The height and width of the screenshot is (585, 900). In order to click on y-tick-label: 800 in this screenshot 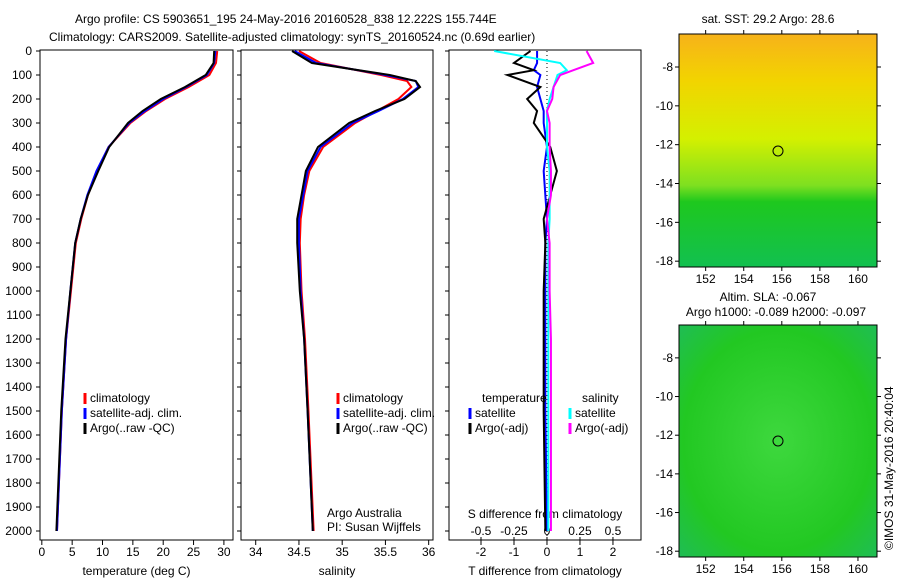, I will do `click(22, 243)`.